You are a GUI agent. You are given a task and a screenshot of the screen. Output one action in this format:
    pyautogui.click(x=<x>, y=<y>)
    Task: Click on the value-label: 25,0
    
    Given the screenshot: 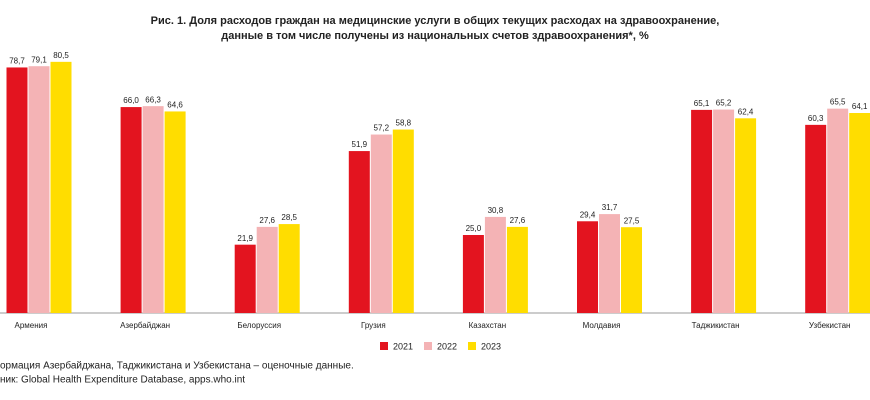 What is the action you would take?
    pyautogui.click(x=474, y=228)
    